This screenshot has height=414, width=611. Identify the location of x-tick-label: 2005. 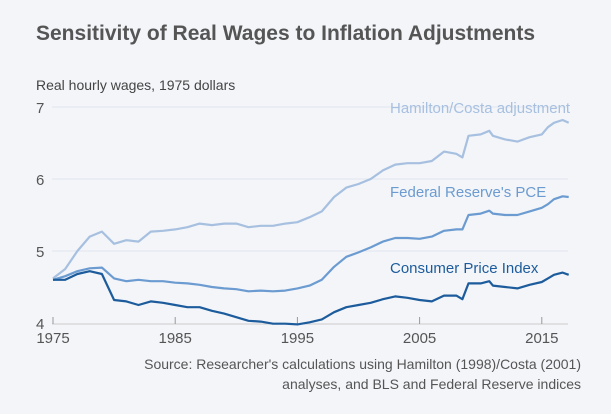
(419, 338).